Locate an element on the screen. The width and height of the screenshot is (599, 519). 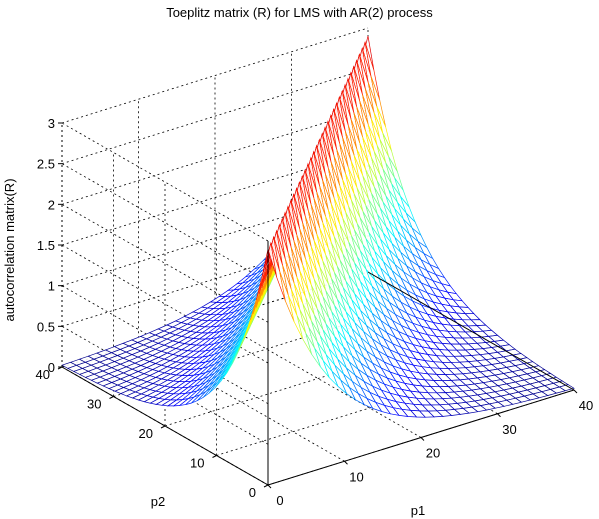
x-tick-label: 30 is located at coordinates (509, 429).